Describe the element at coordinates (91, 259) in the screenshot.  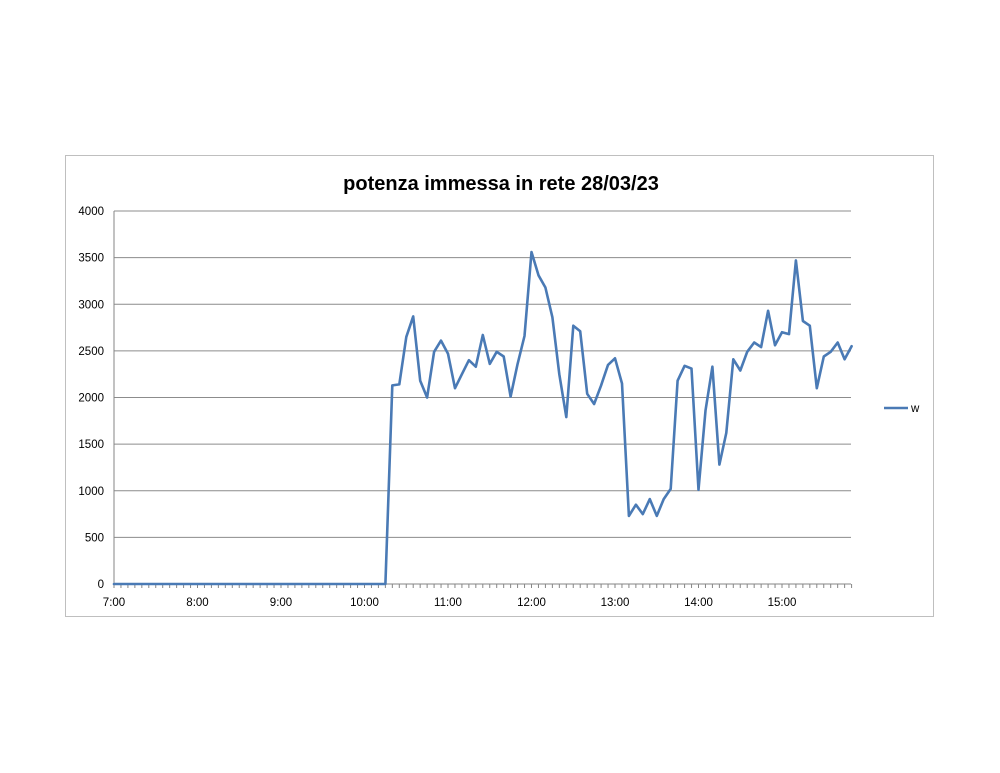
I see `y-tick-label: 3500` at that location.